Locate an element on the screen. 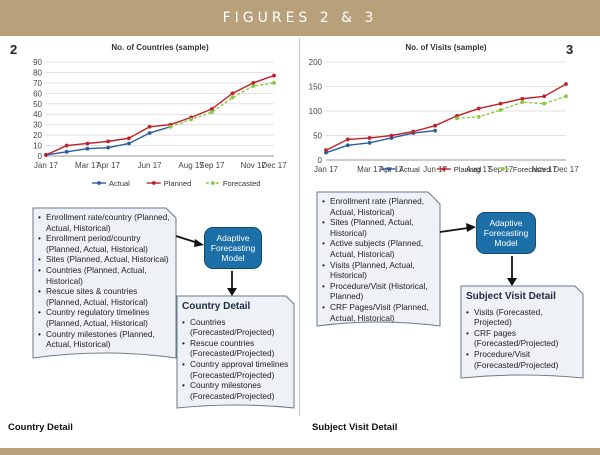 Image resolution: width=600 pixels, height=455 pixels. header-title: FIGURES 2 & 3 is located at coordinates (300, 18).